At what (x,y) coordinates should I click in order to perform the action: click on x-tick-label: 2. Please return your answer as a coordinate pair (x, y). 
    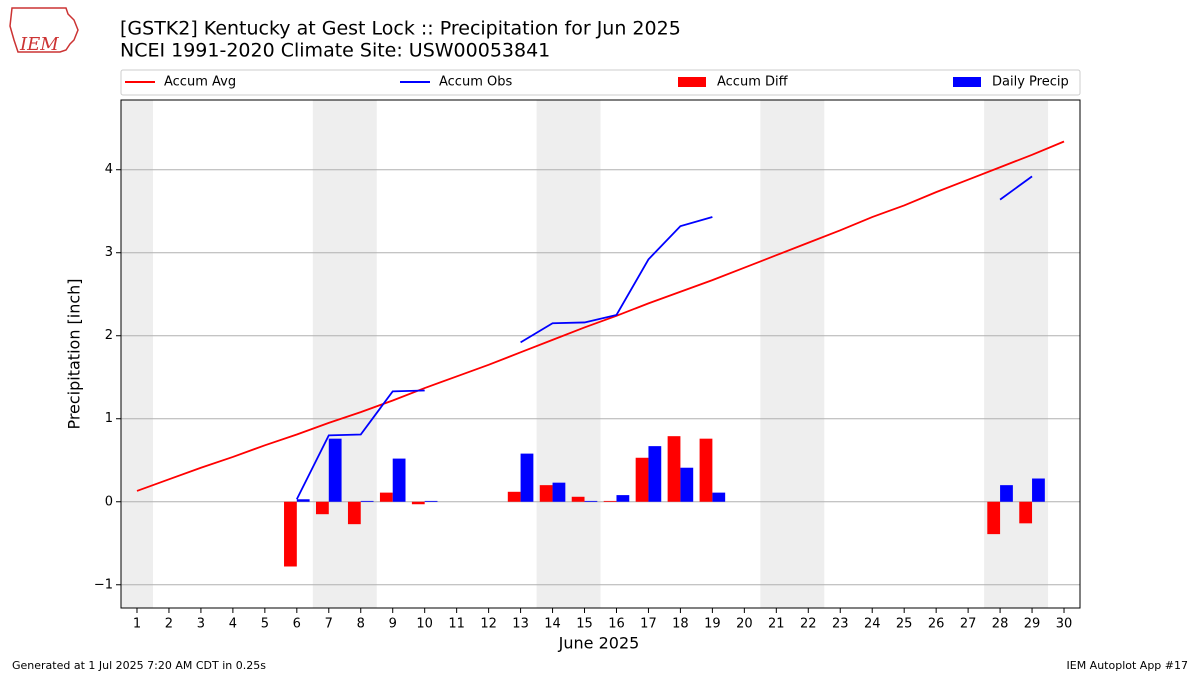
    Looking at the image, I should click on (169, 624).